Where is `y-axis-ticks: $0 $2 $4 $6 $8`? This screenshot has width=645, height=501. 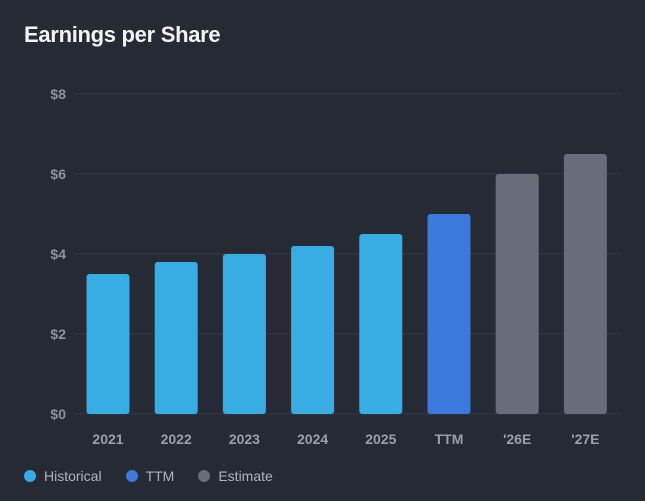
y-axis-ticks: $0 $2 $4 $6 $8 is located at coordinates (58, 254).